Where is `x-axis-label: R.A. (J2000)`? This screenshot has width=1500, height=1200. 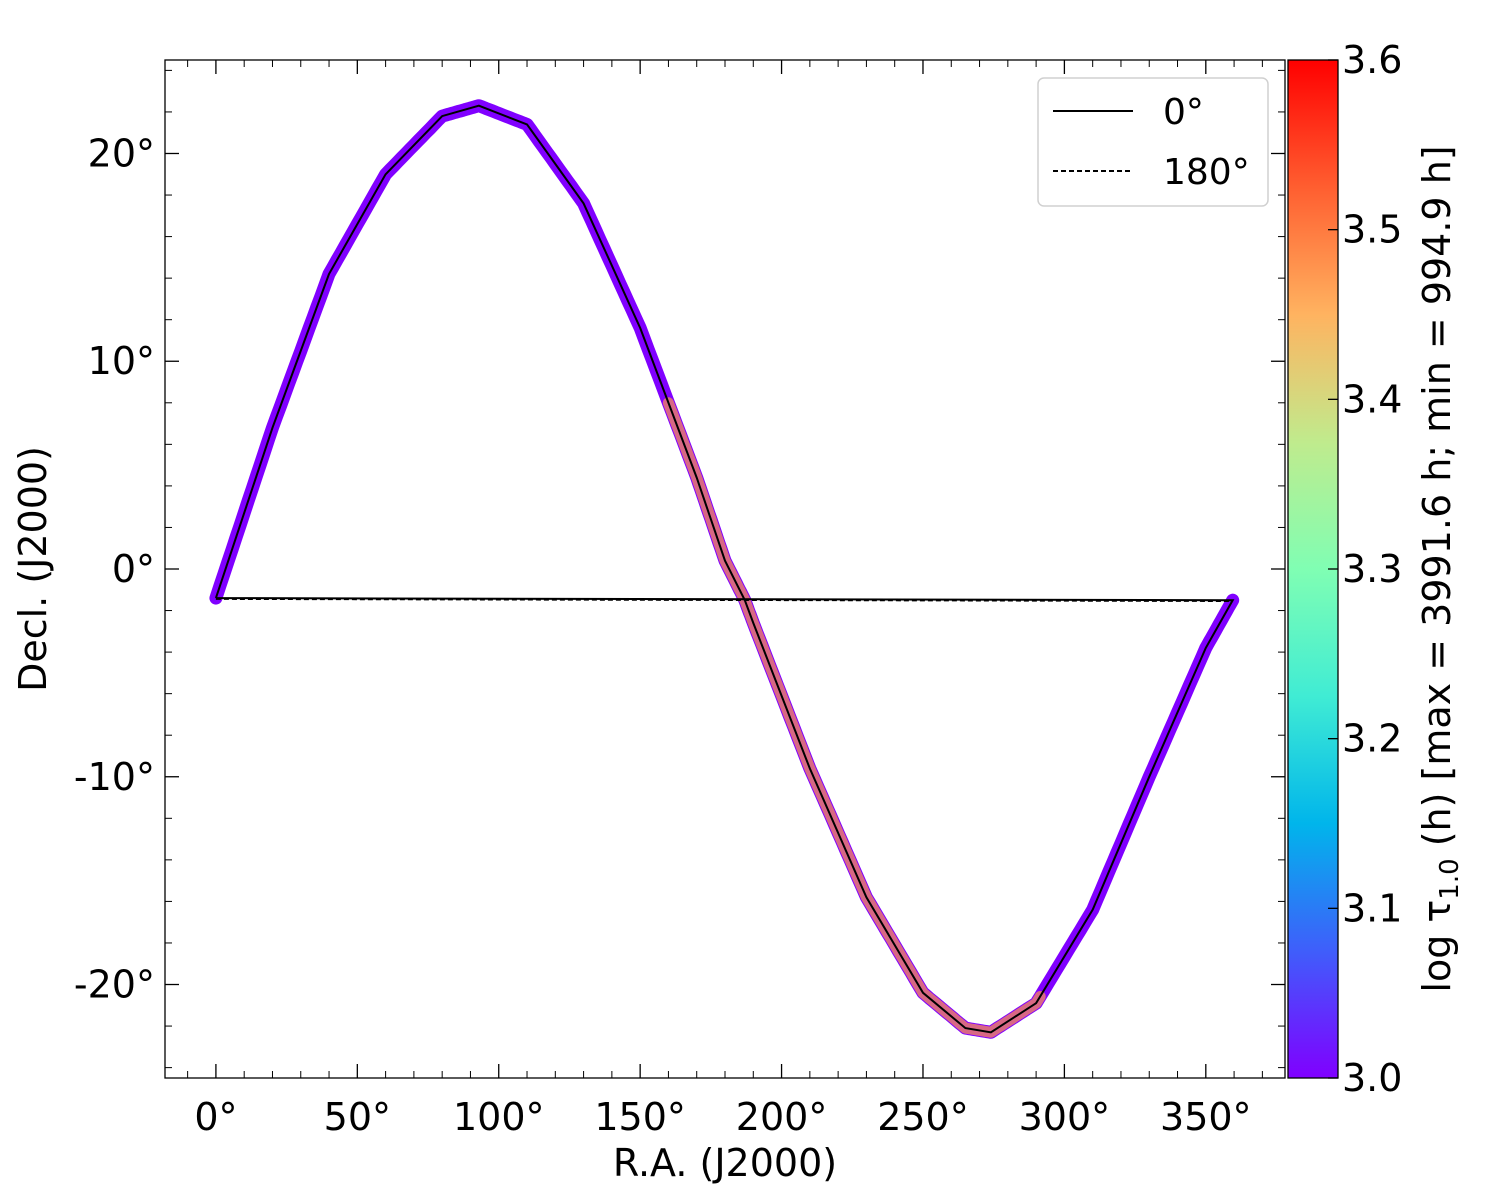 x-axis-label: R.A. (J2000) is located at coordinates (725, 1163).